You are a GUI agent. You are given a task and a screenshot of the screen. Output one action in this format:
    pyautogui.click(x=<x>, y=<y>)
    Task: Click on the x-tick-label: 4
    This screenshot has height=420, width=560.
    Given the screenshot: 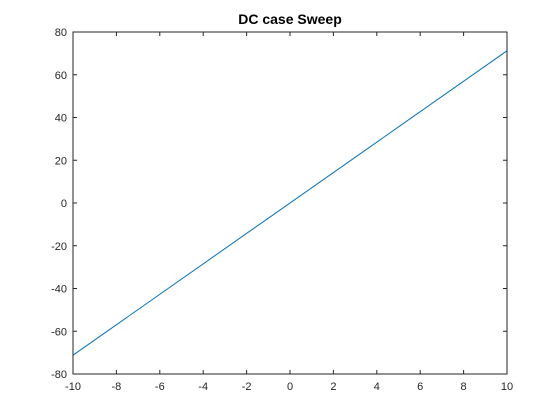 What is the action you would take?
    pyautogui.click(x=377, y=387)
    